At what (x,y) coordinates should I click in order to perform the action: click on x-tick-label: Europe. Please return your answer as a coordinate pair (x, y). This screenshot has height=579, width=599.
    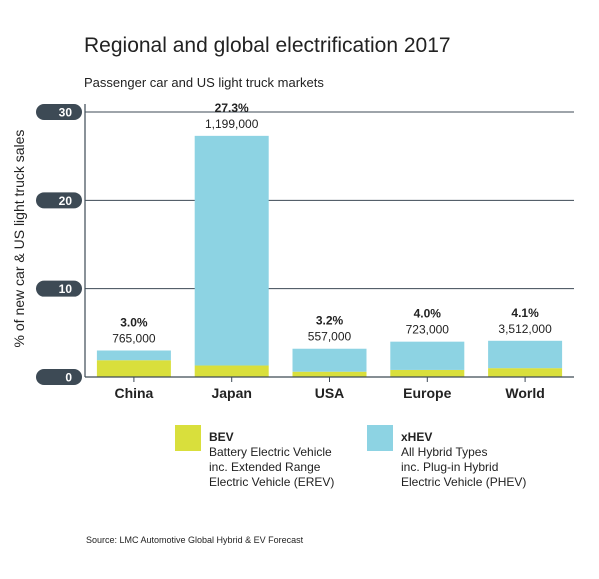
    Looking at the image, I should click on (427, 393).